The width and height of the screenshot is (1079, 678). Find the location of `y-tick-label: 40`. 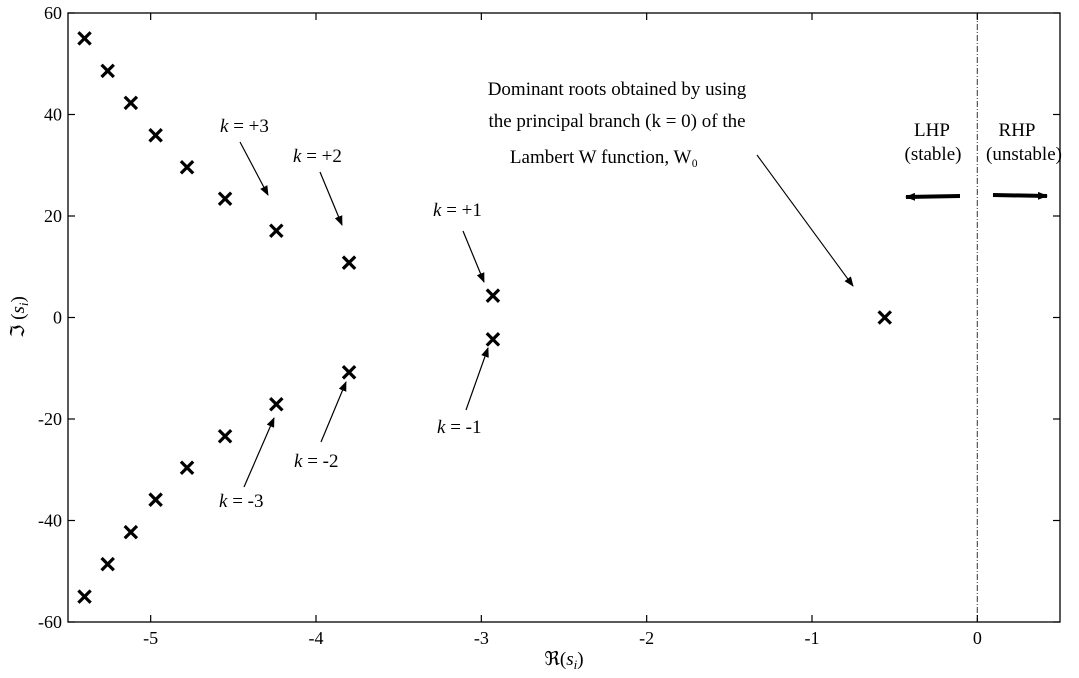

y-tick-label: 40 is located at coordinates (53, 115).